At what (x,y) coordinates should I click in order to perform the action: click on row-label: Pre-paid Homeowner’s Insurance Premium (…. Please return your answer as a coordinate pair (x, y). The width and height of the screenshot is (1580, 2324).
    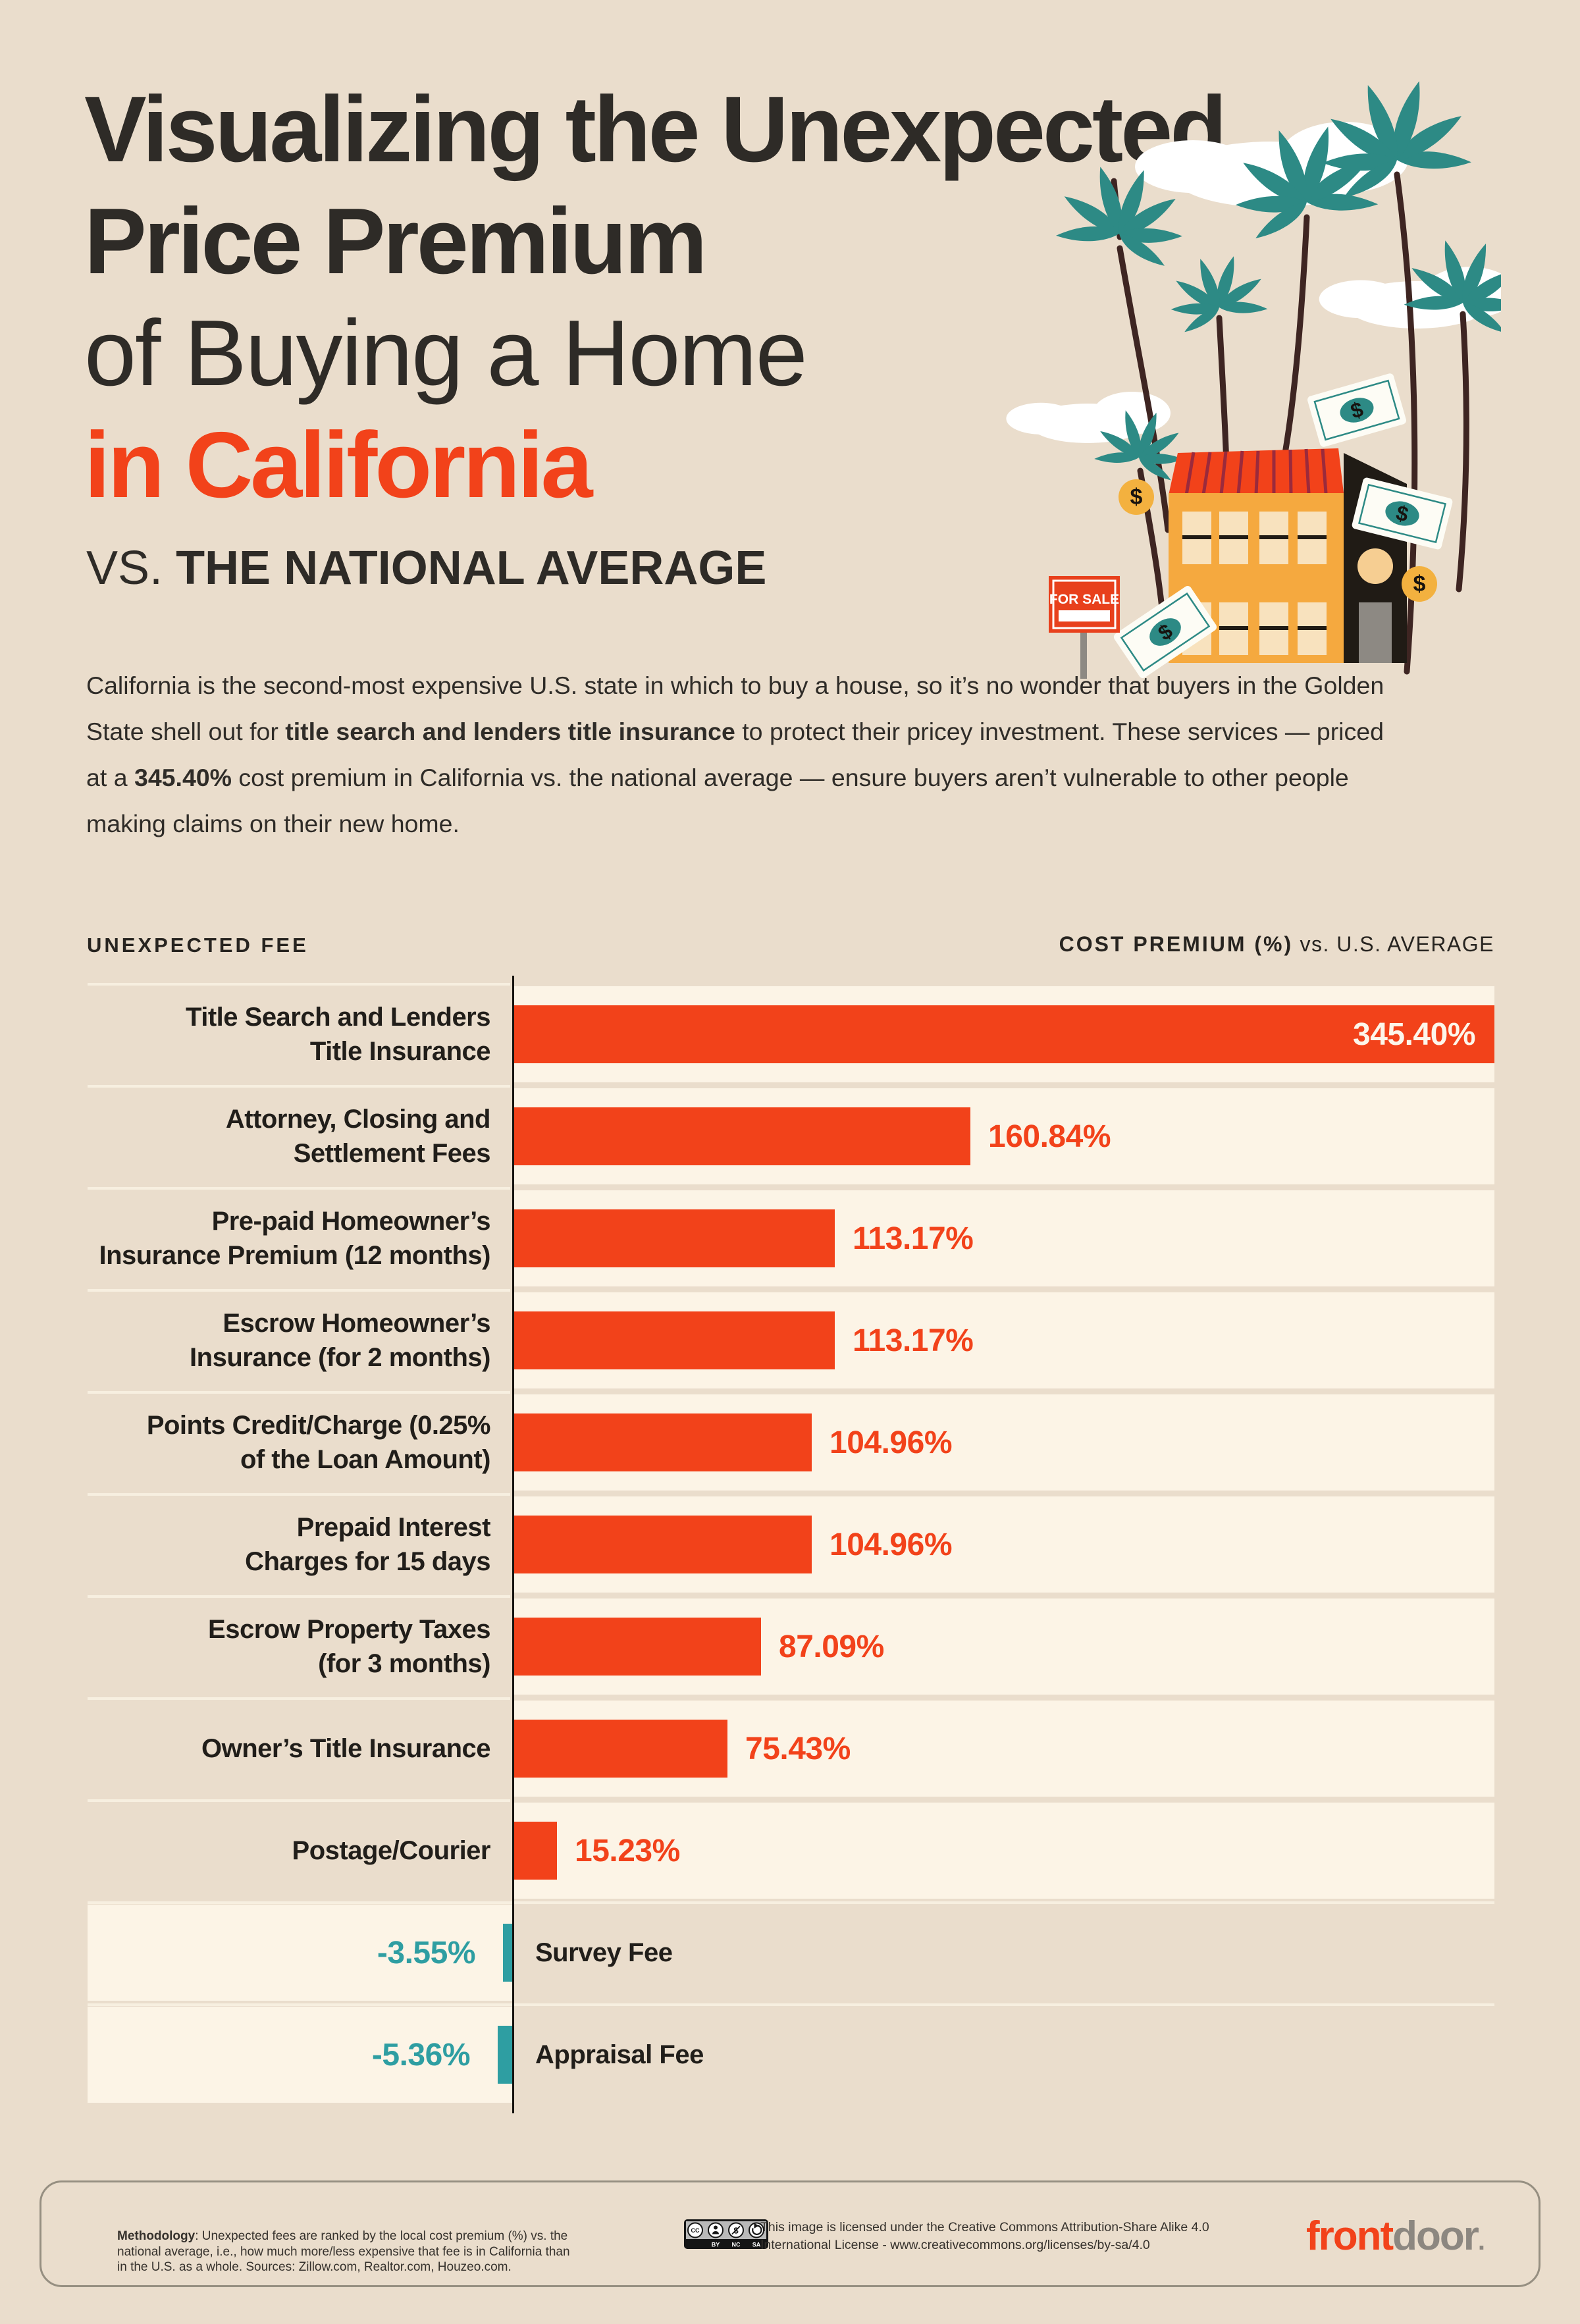
    Looking at the image, I should click on (294, 1238).